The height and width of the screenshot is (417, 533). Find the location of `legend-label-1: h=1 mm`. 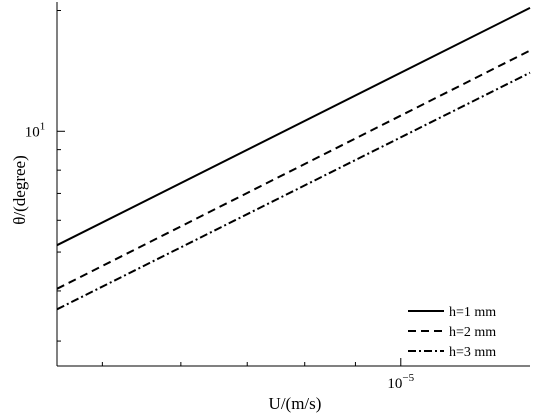

legend-label-1: h=1 mm is located at coordinates (472, 312).